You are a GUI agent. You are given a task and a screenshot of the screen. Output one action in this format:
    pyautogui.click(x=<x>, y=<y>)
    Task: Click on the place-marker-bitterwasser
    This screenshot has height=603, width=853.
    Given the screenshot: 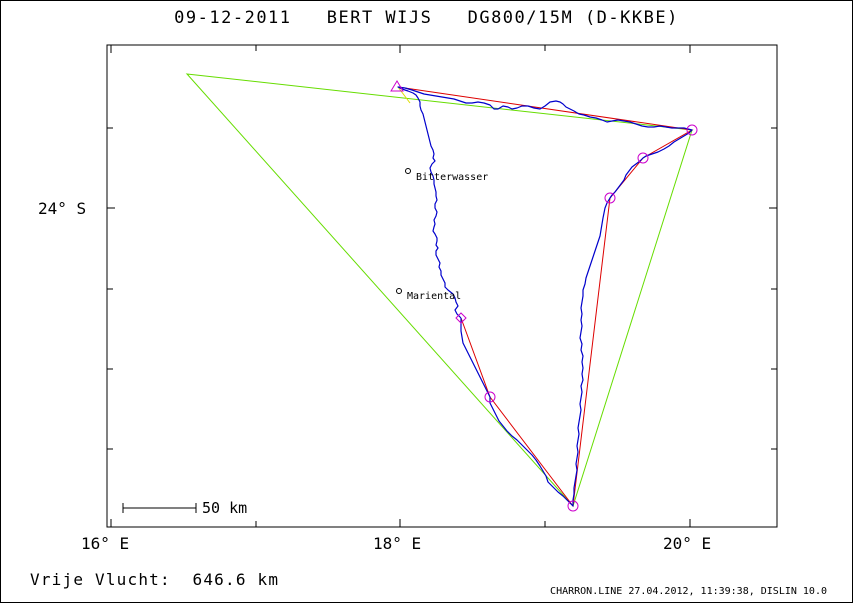 What is the action you would take?
    pyautogui.click(x=408, y=171)
    